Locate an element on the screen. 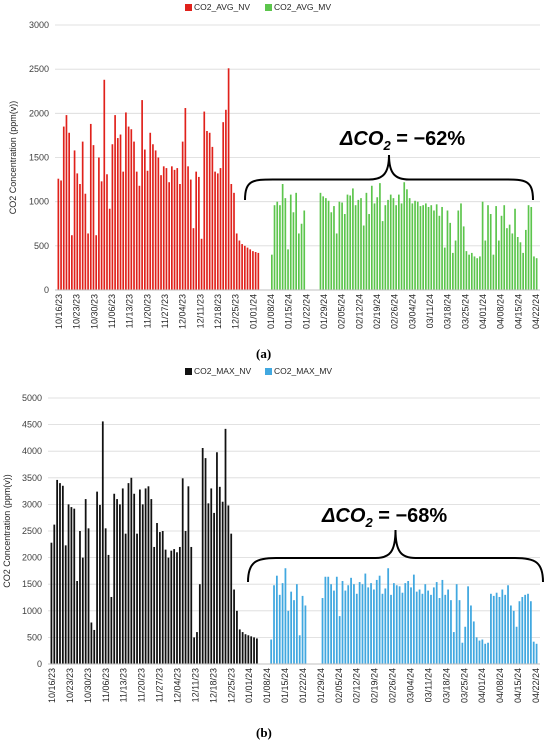 This screenshot has width=550, height=749. x-tick-label: 12/04/23 is located at coordinates (177, 685).